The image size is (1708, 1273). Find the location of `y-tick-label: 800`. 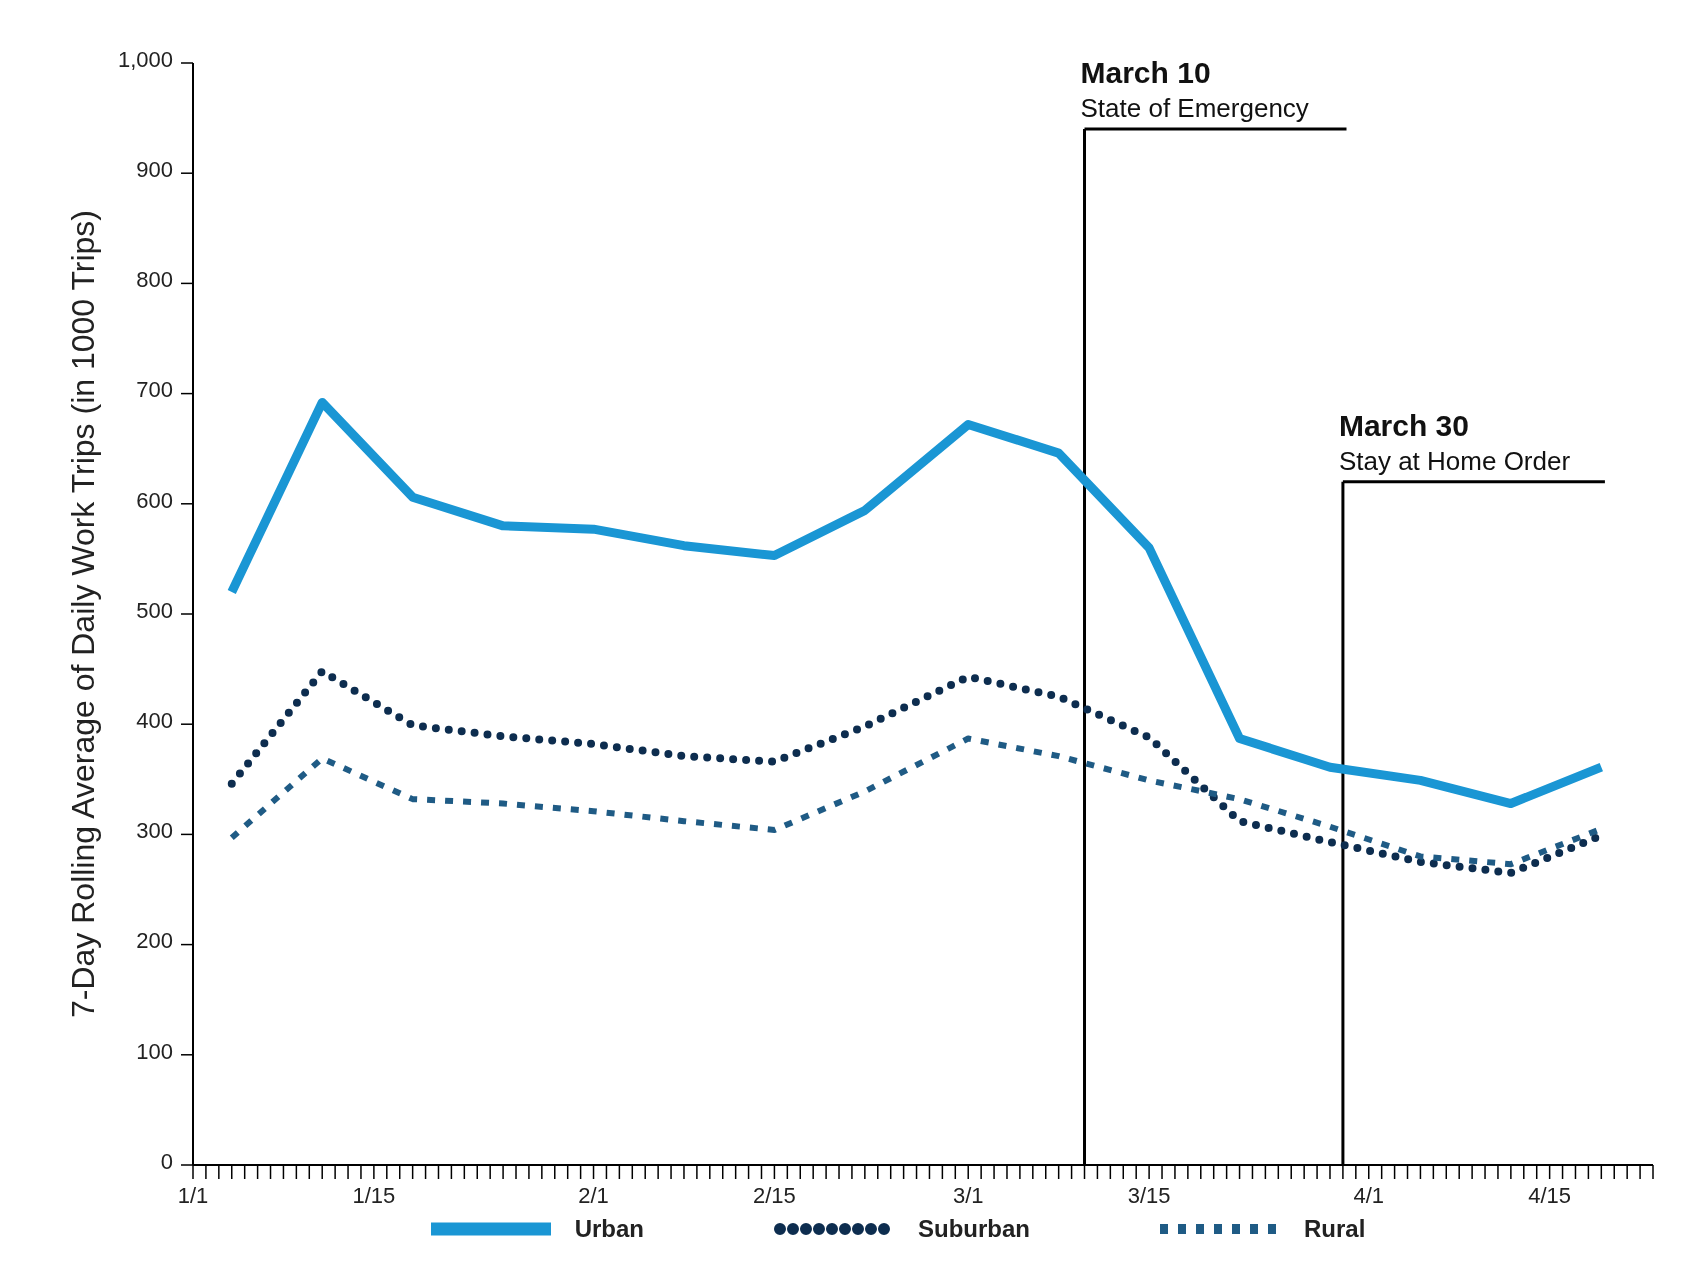

y-tick-label: 800 is located at coordinates (154, 280).